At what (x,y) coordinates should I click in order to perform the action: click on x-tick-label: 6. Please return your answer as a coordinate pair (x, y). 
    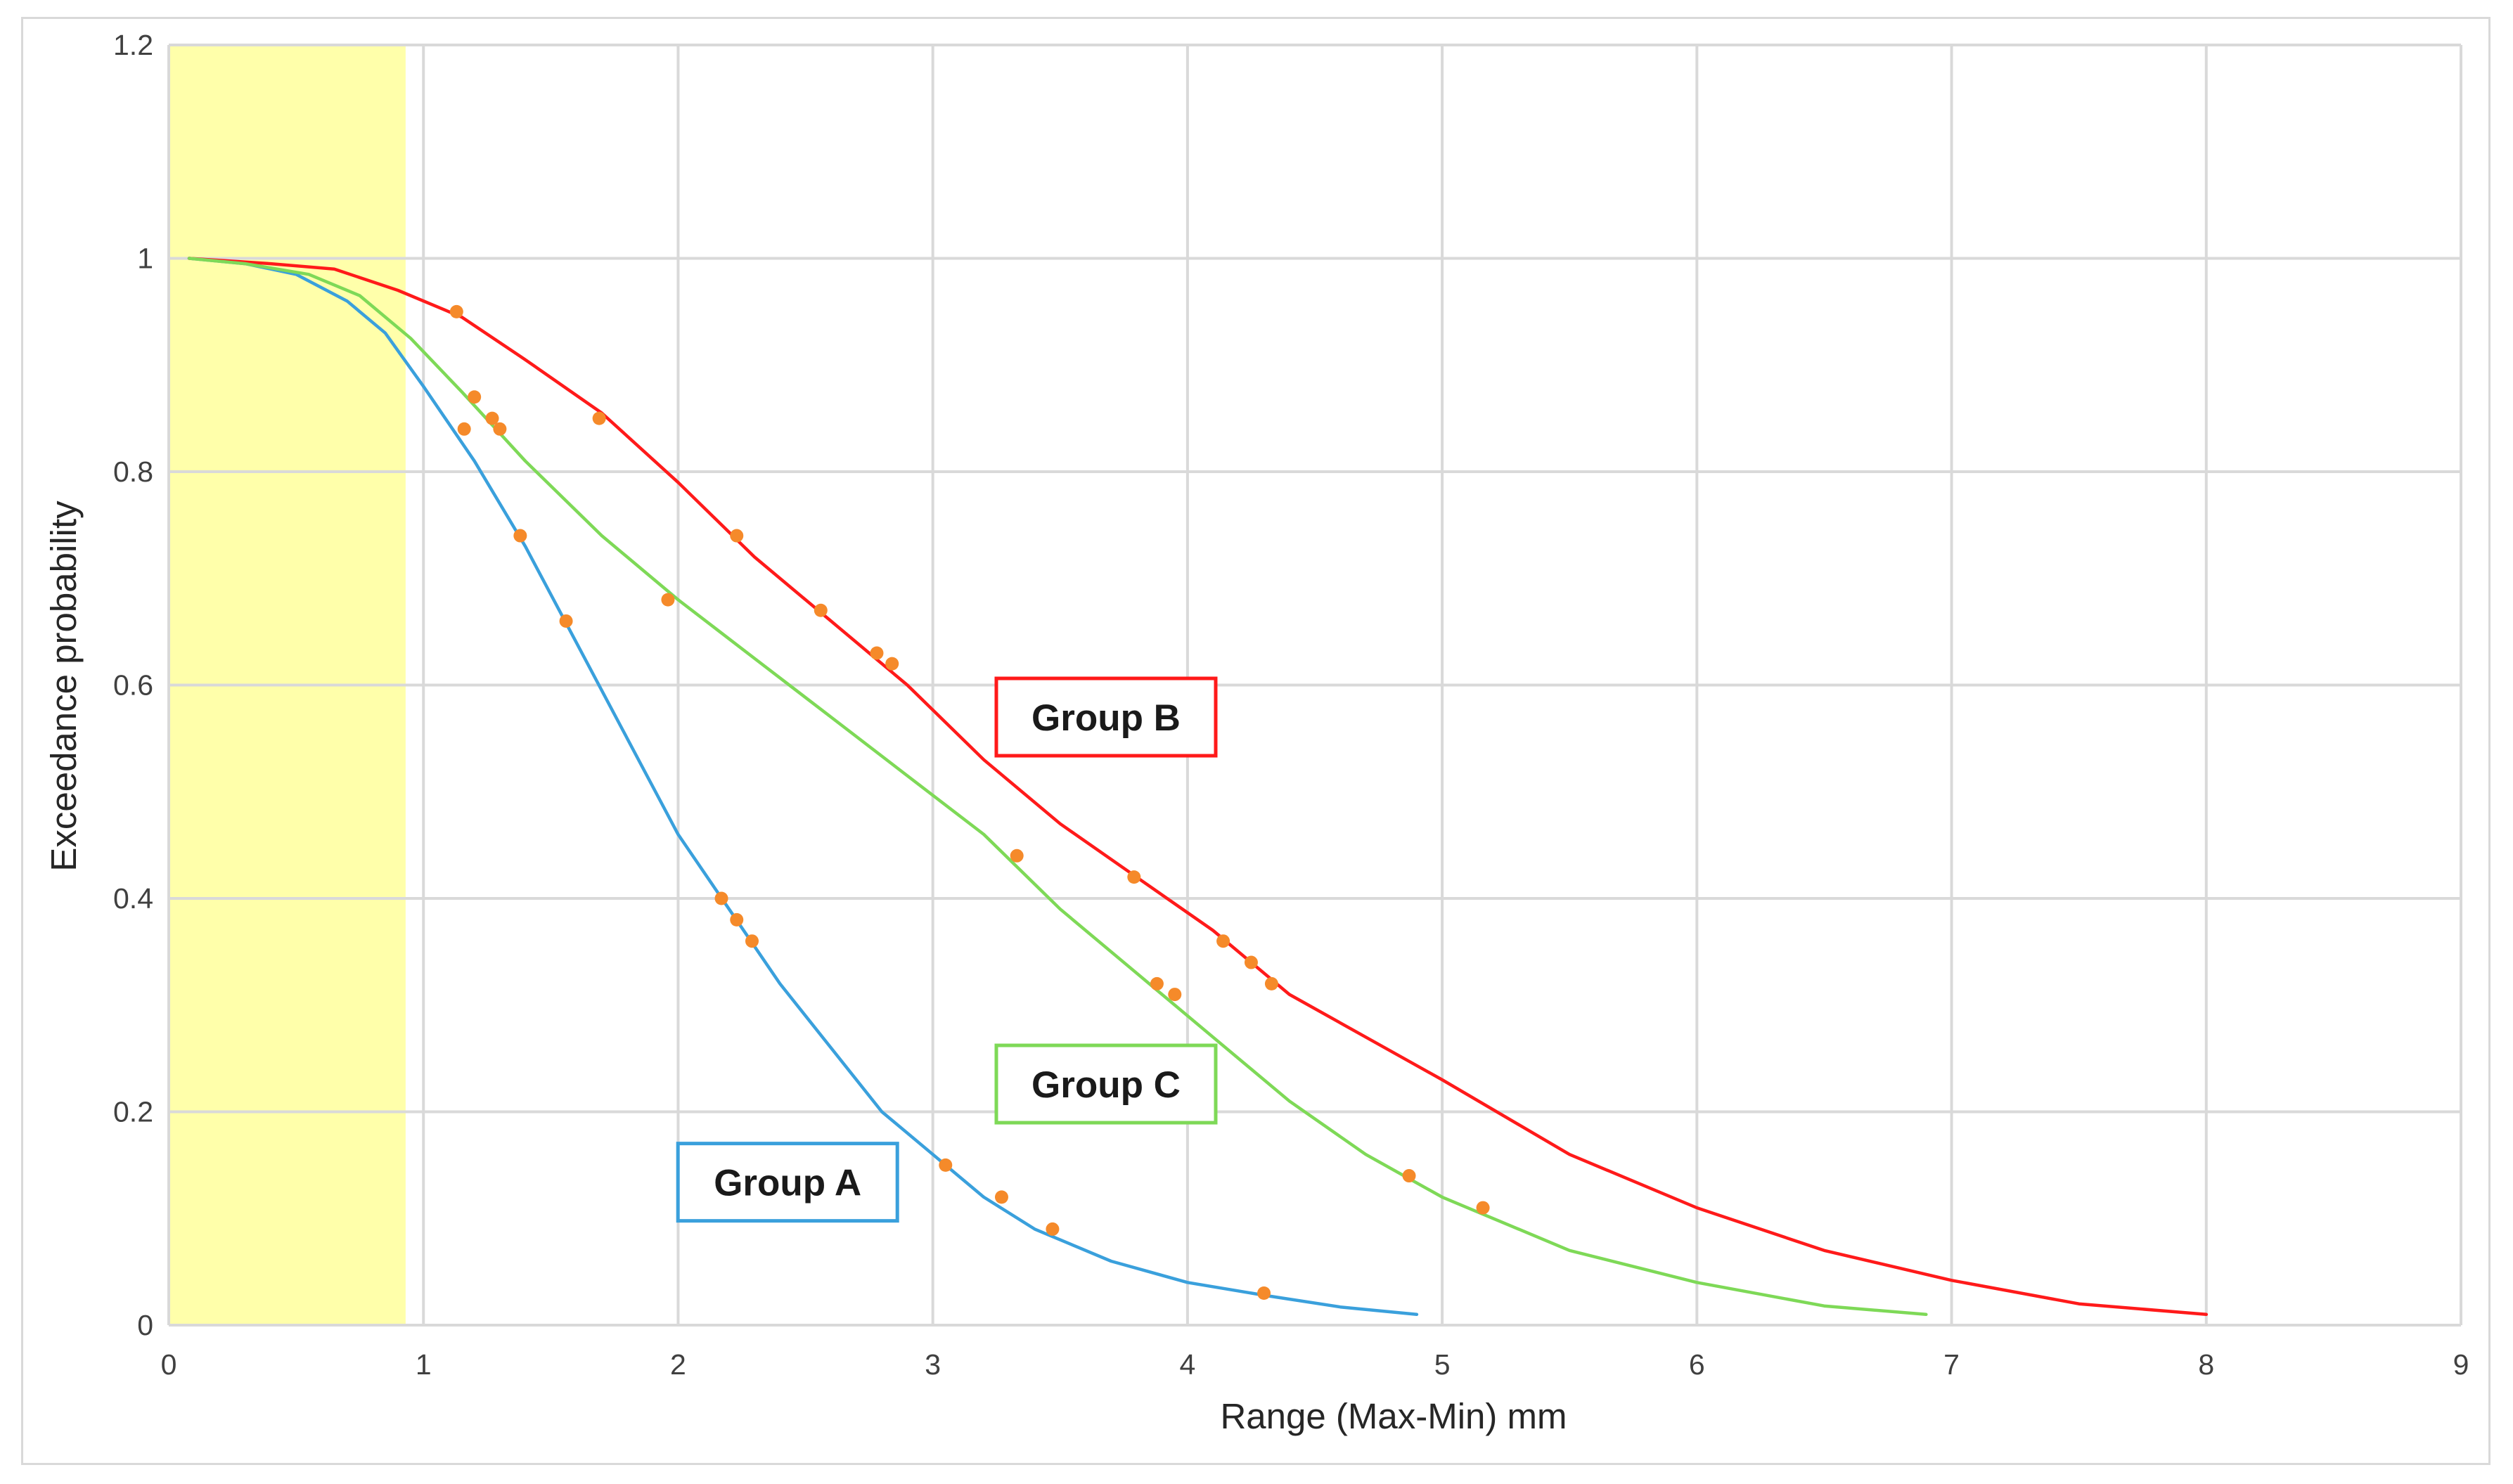
    Looking at the image, I should click on (1697, 1364).